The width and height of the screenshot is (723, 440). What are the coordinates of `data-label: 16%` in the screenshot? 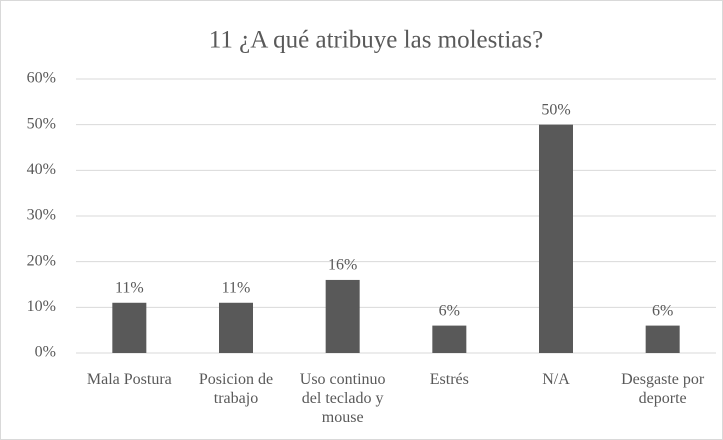 It's located at (342, 265).